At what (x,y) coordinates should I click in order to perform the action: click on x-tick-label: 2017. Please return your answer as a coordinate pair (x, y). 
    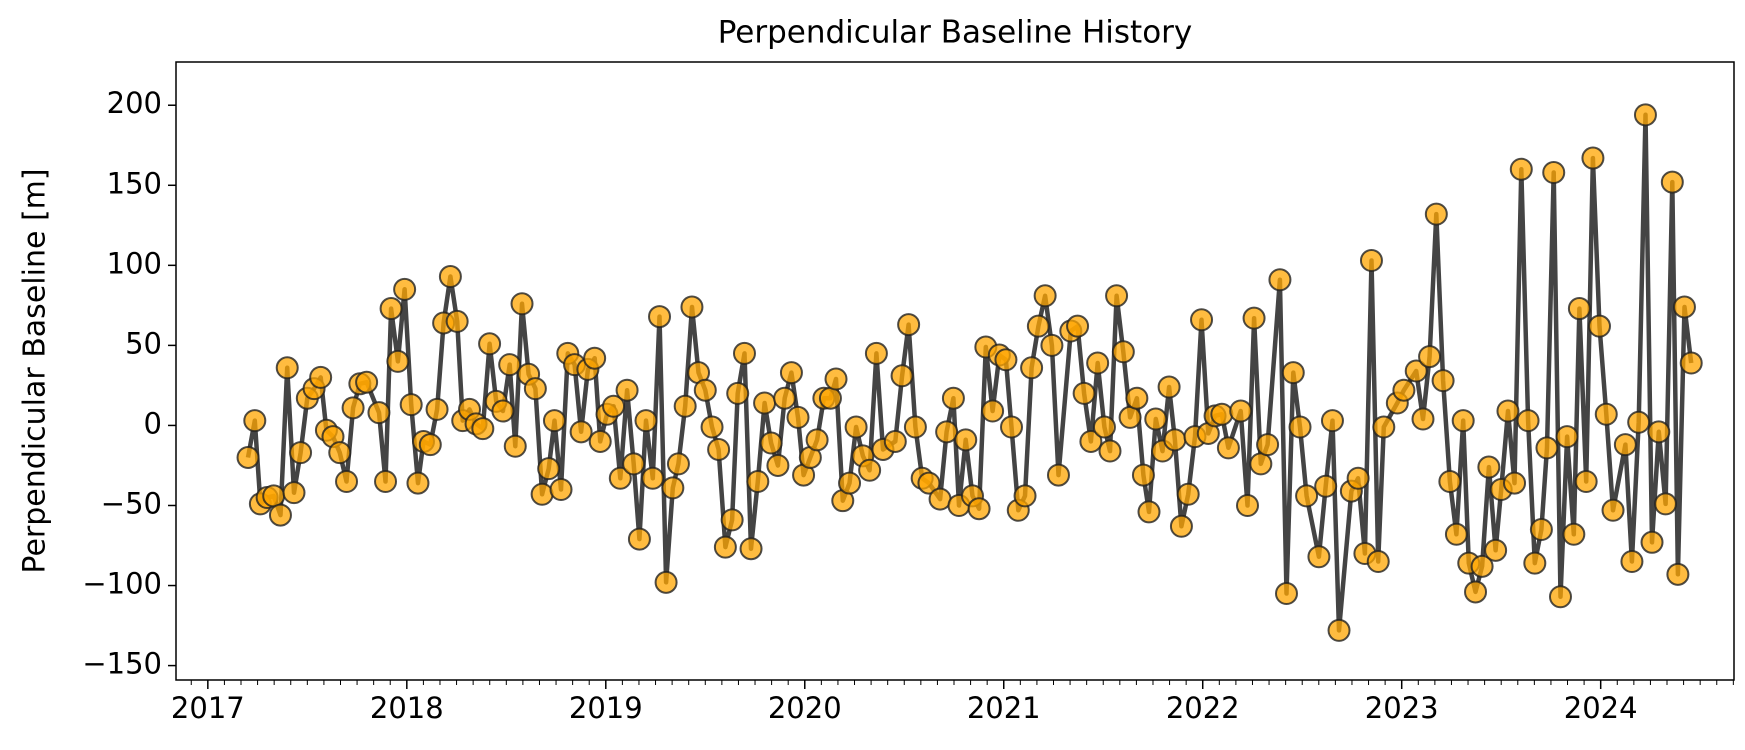
    Looking at the image, I should click on (208, 708).